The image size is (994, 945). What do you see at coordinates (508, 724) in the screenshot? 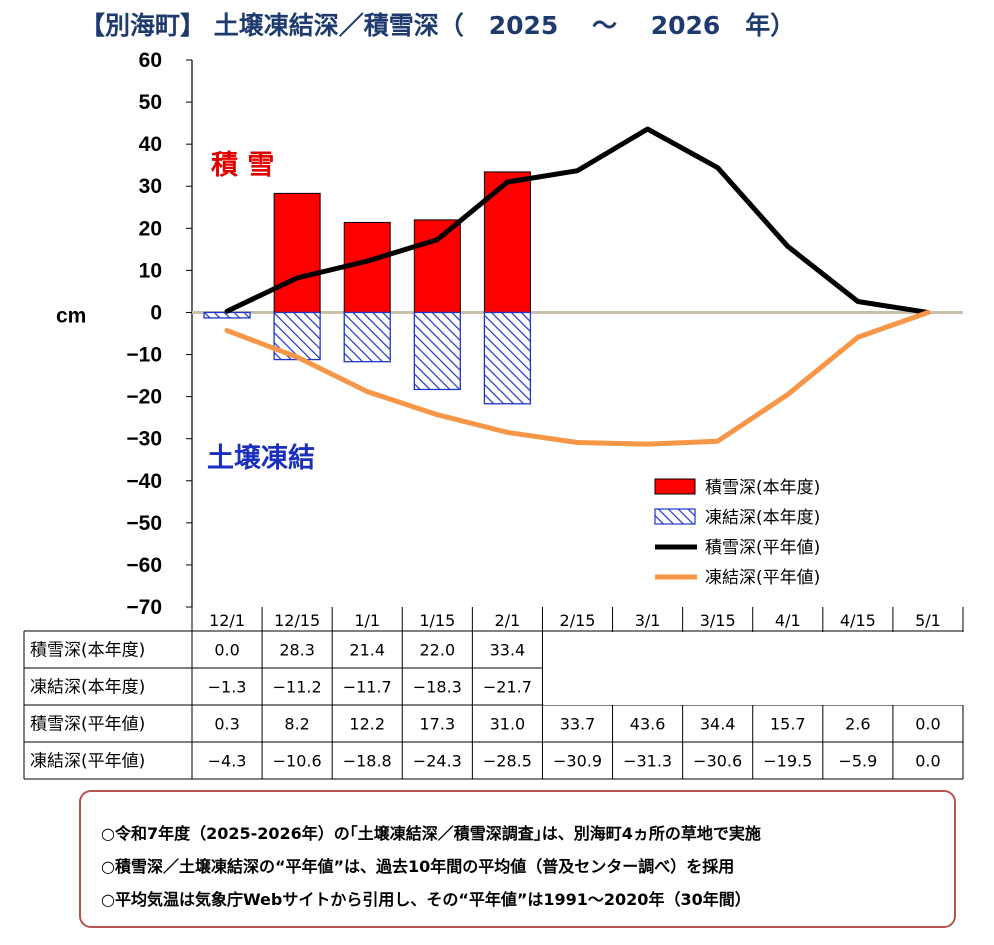
I see `data-label: 31.0` at bounding box center [508, 724].